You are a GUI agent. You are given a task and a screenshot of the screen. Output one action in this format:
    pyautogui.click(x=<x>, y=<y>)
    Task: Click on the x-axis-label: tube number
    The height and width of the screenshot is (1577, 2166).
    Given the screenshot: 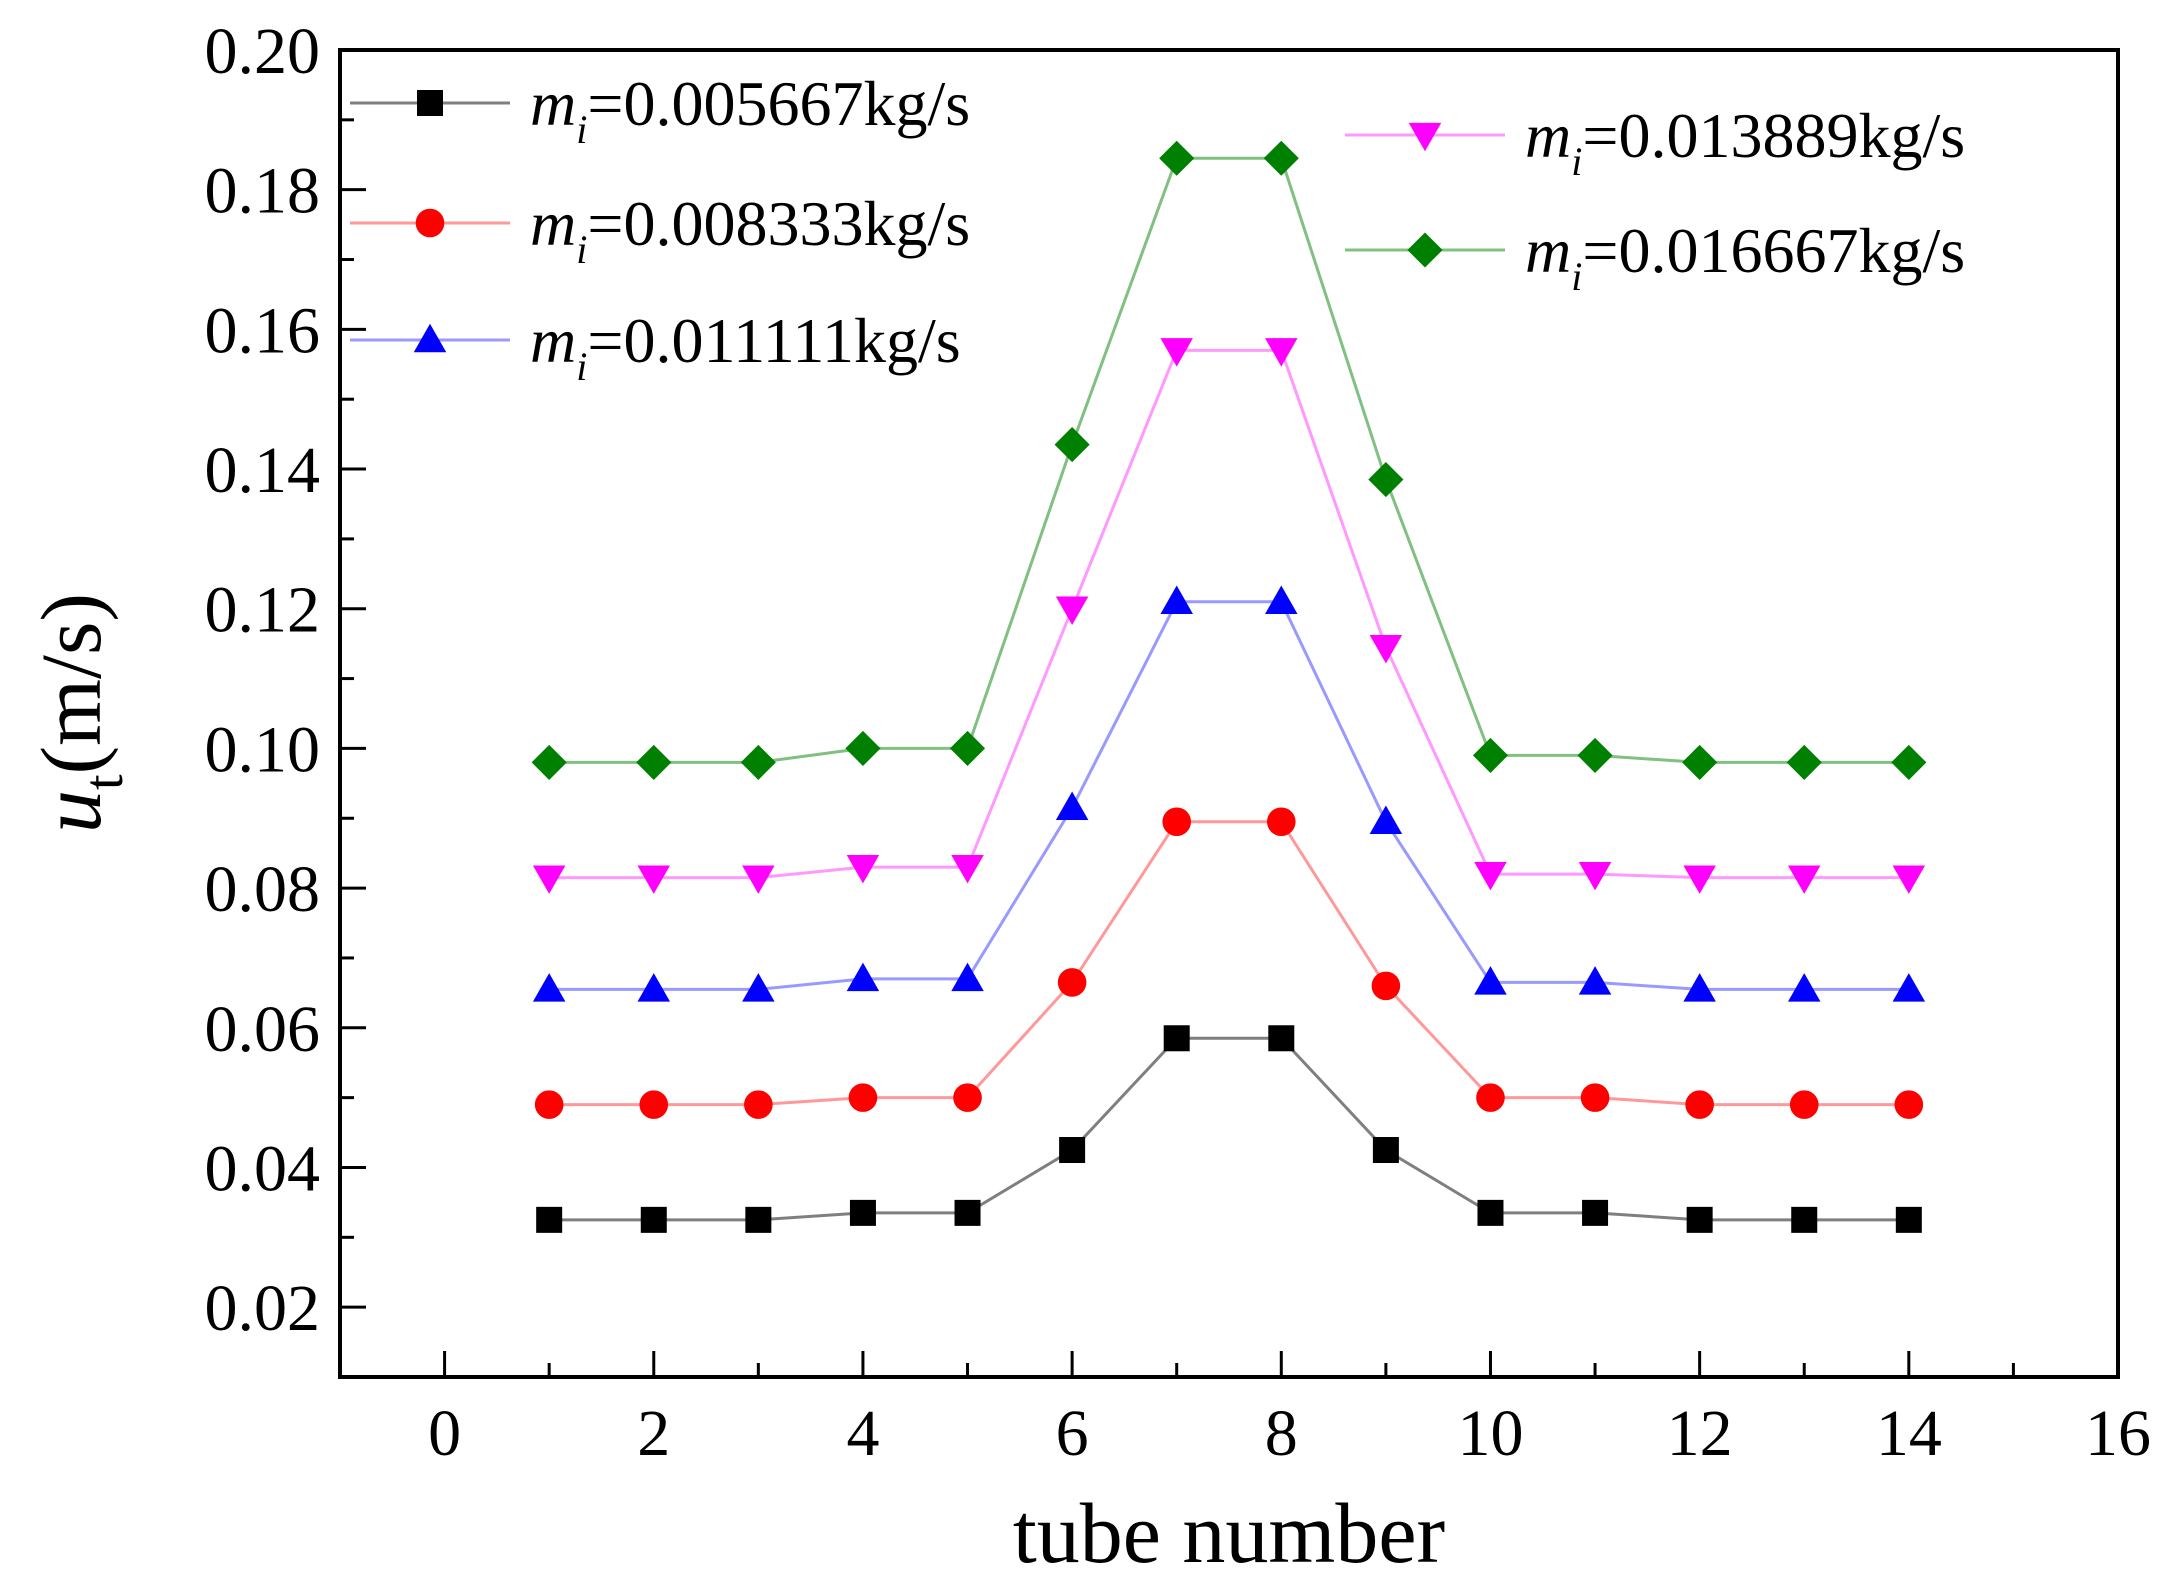 What is the action you would take?
    pyautogui.click(x=1229, y=1531)
    